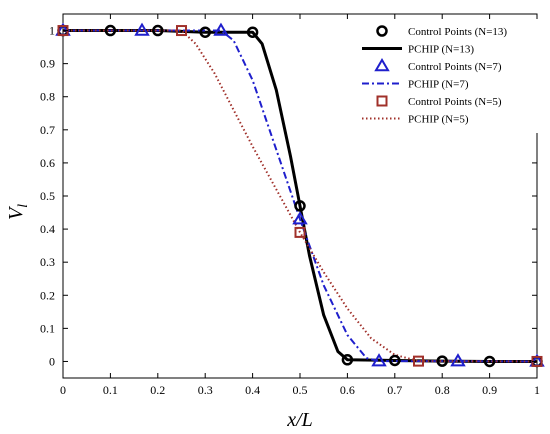 This screenshot has height=434, width=550. I want to click on legend-label: PCHIP (N=13), so click(441, 50).